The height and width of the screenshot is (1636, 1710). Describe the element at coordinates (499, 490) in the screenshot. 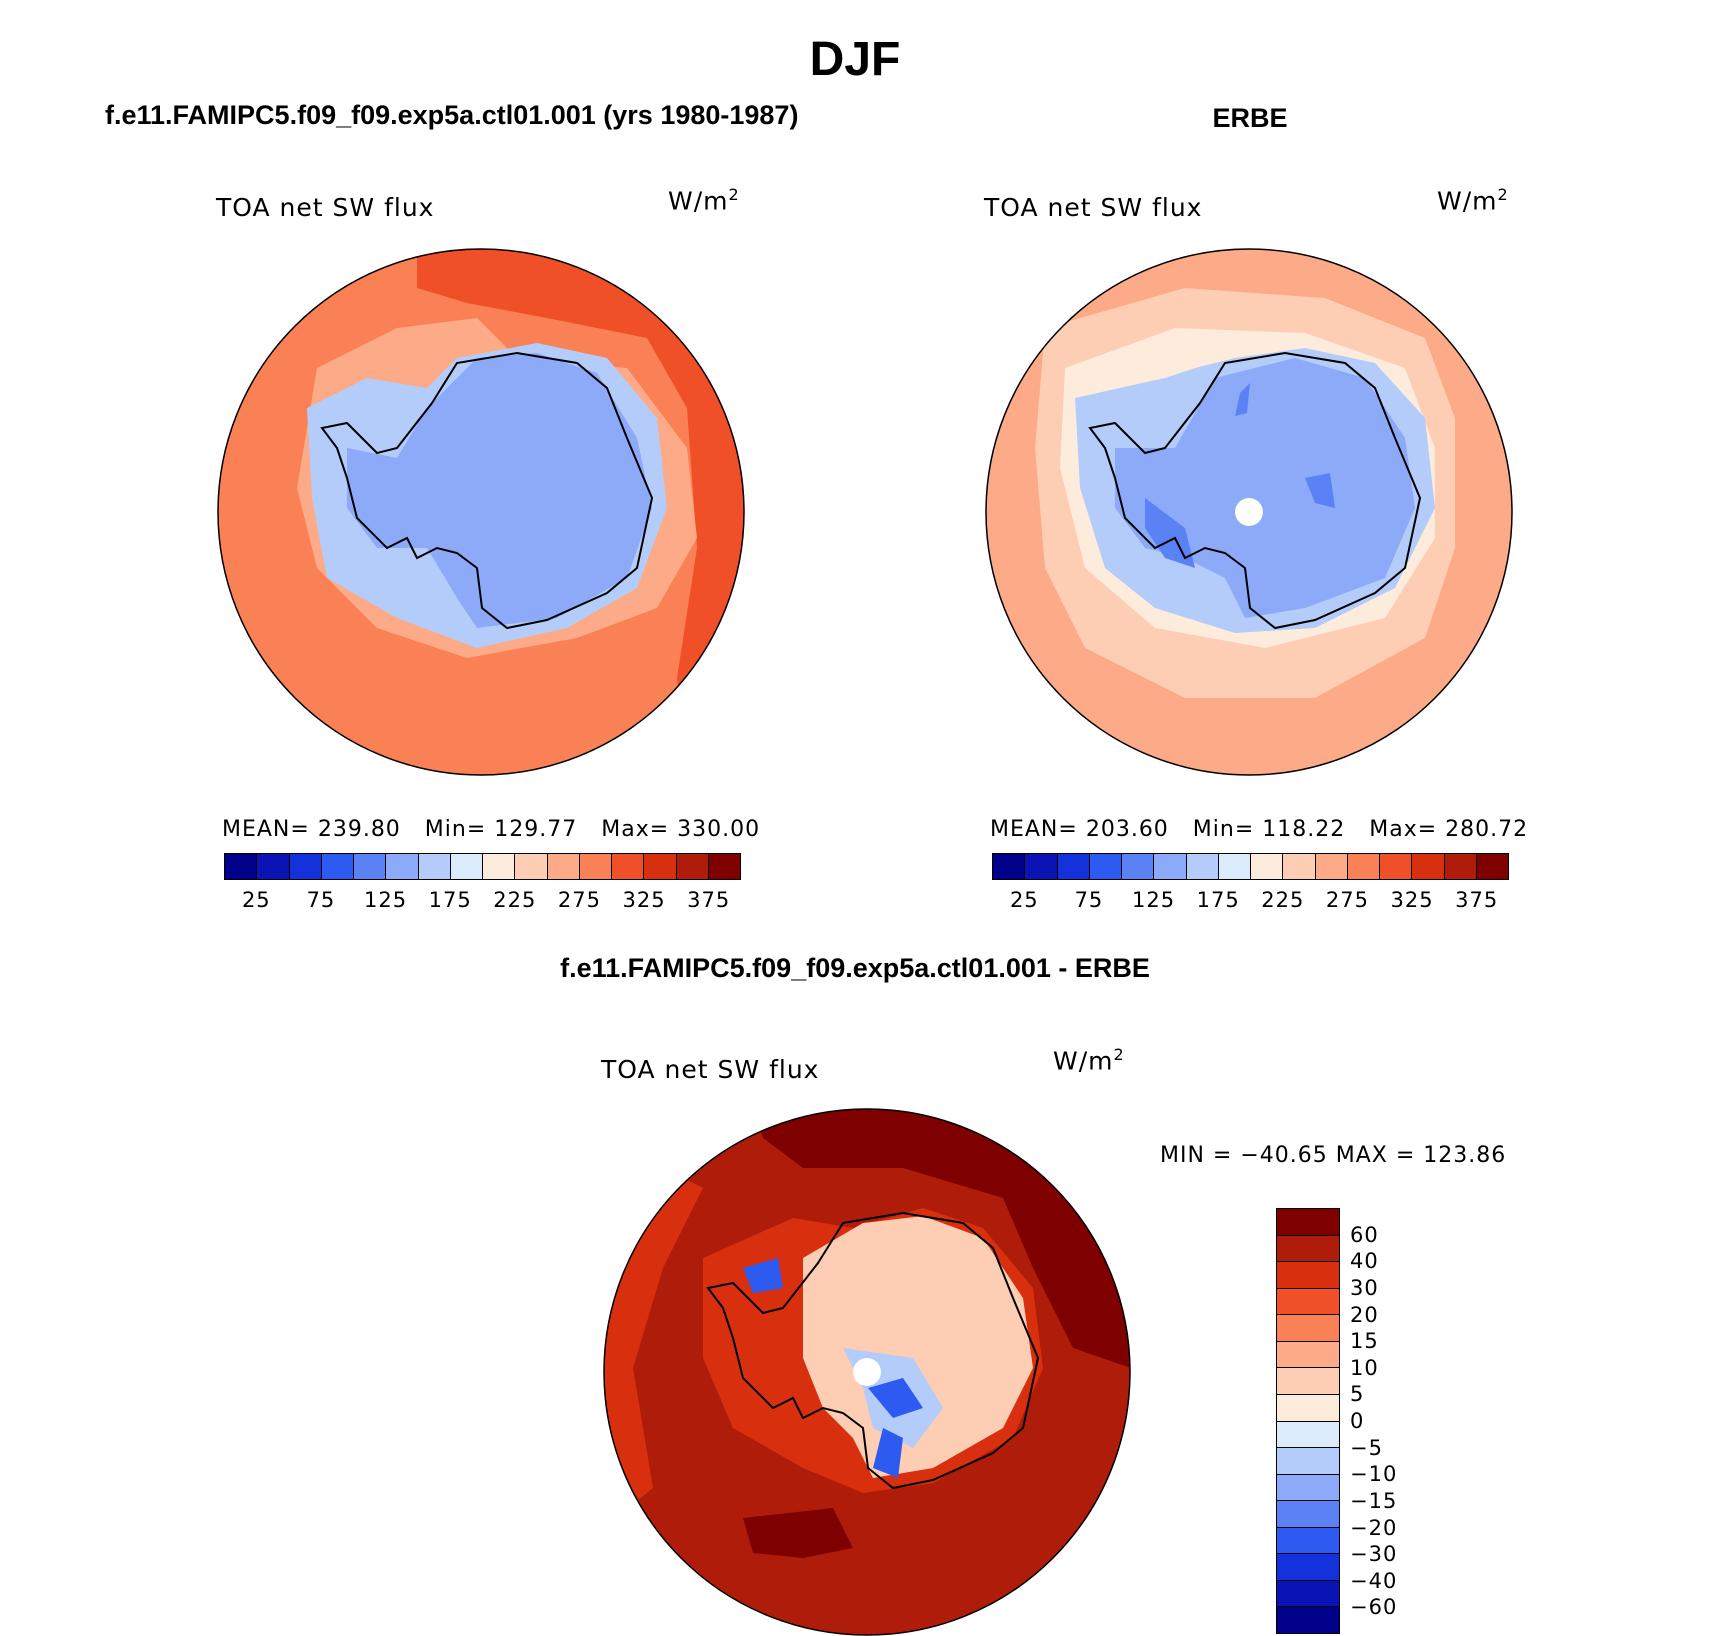

I see `model-ice-sheet` at that location.